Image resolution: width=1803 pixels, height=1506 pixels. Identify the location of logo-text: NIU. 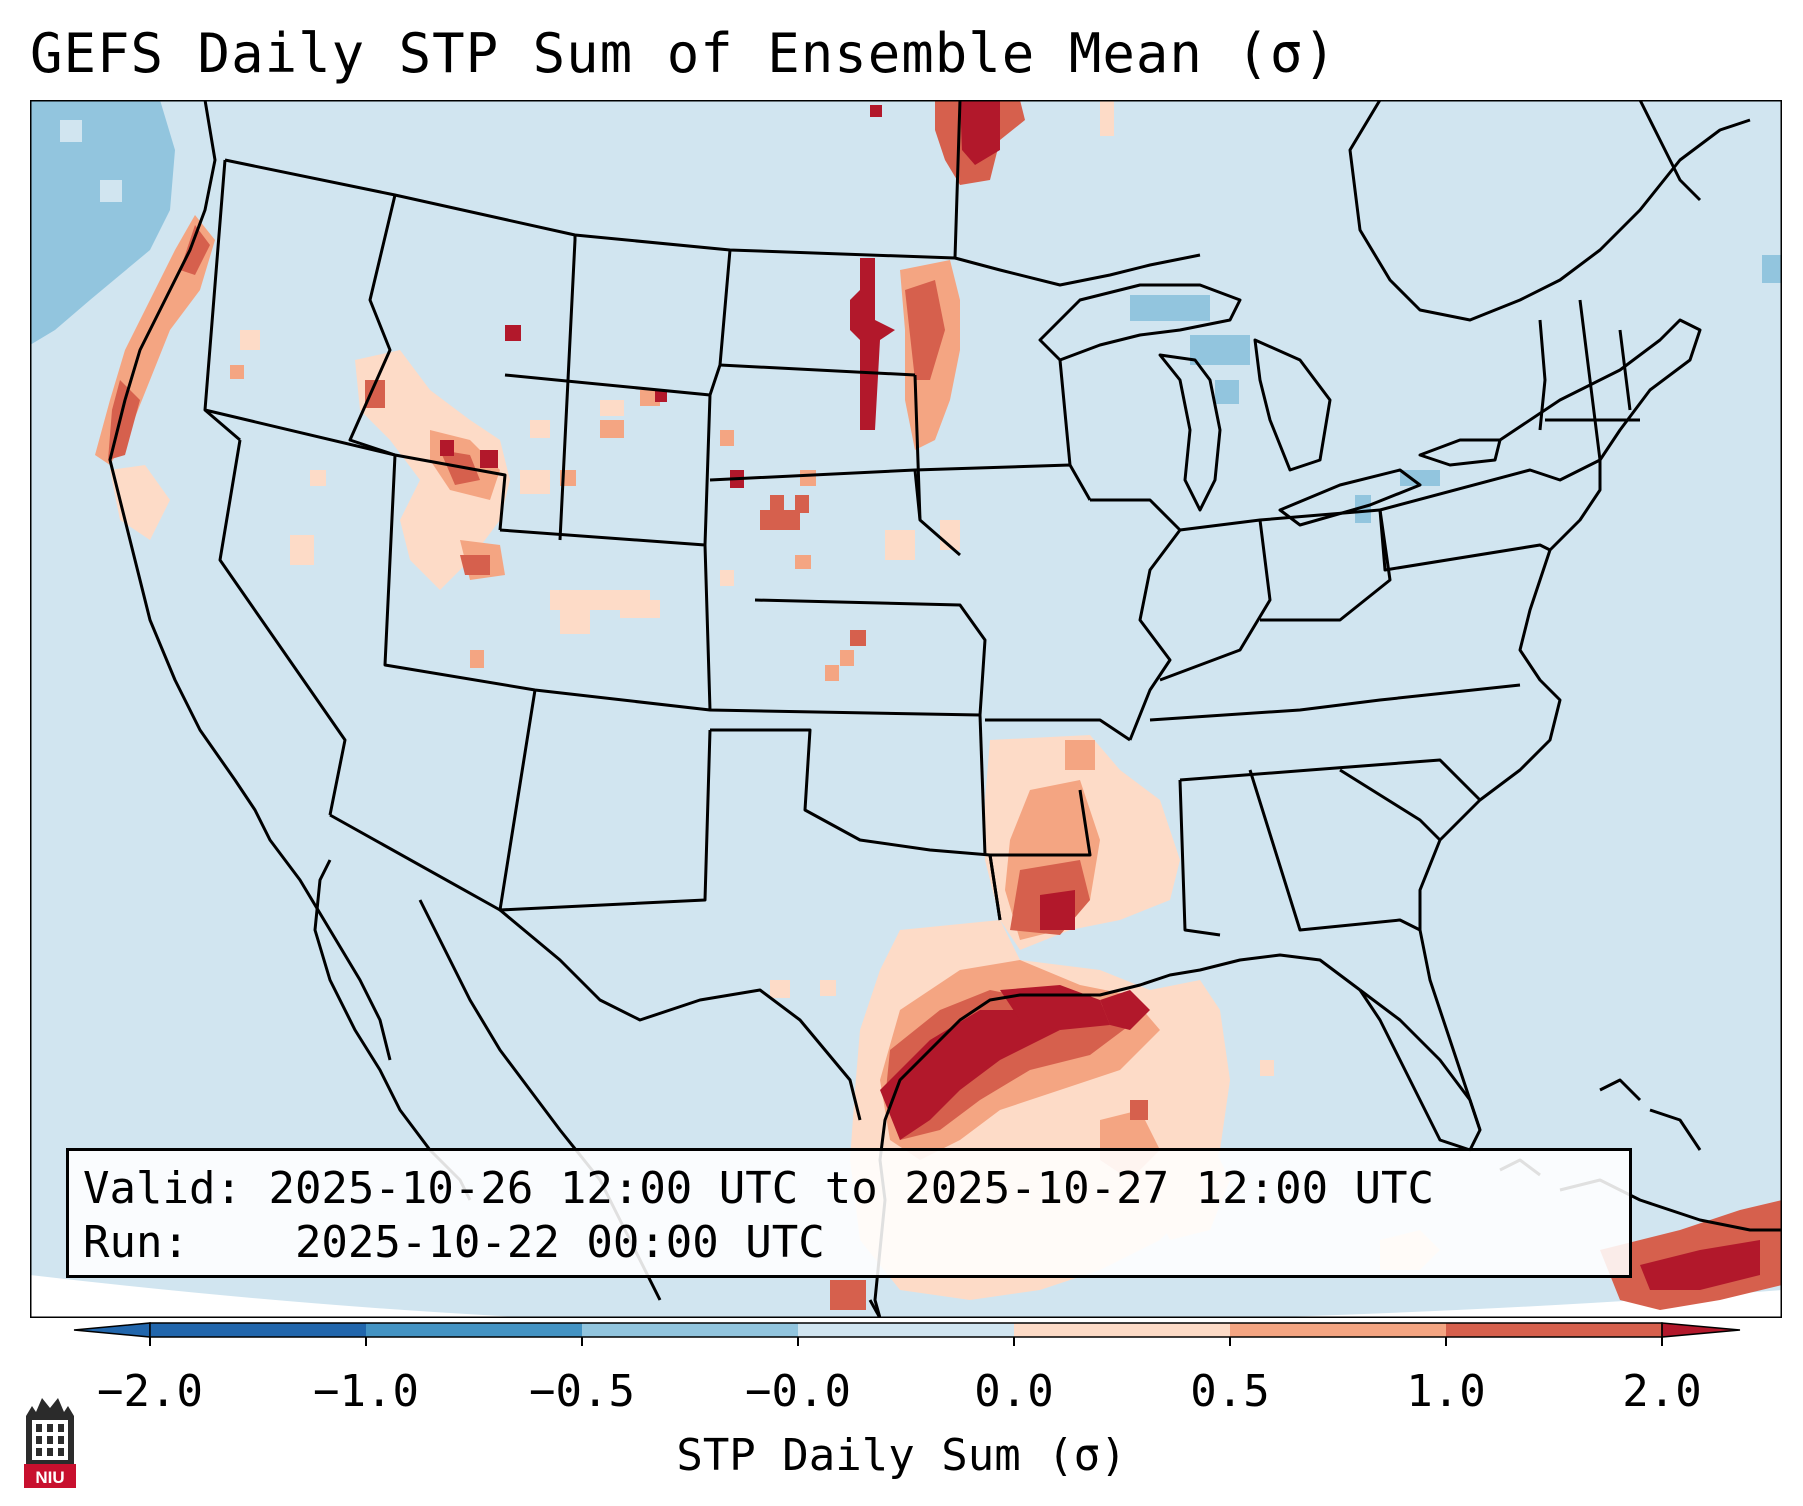
(49, 1477).